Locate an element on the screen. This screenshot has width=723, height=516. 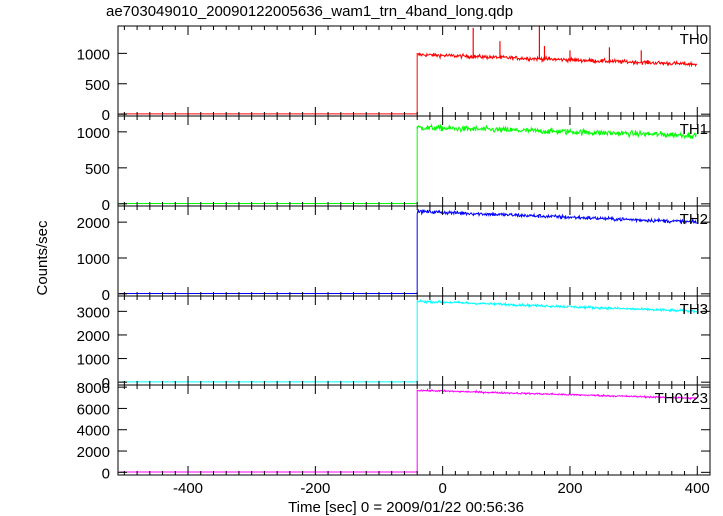
y-tick-label: 3000 is located at coordinates (93, 312).